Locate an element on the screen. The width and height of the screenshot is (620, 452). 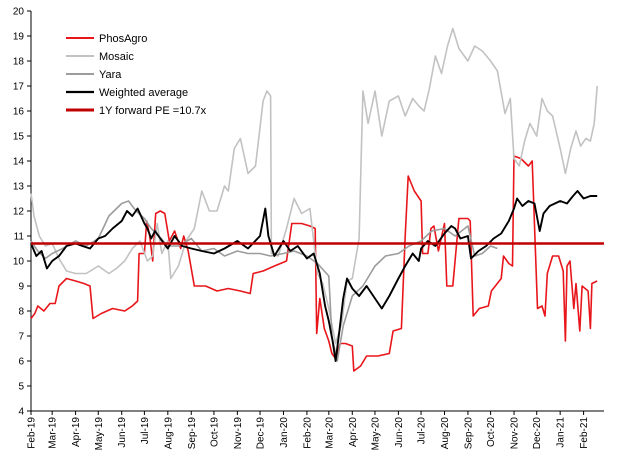
y-tick-label: 14 is located at coordinates (19, 162).